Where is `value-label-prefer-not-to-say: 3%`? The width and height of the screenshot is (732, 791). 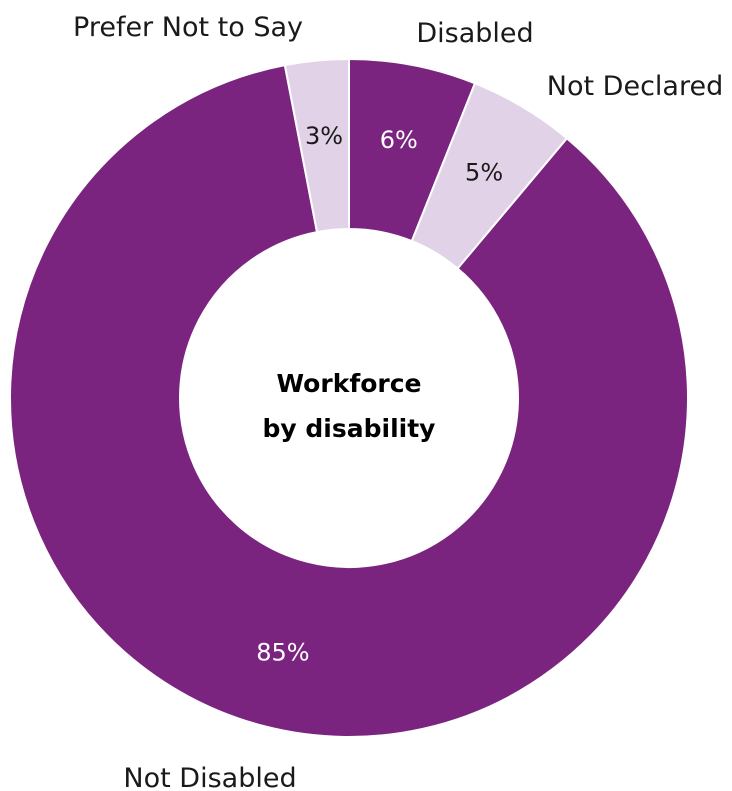 value-label-prefer-not-to-say: 3% is located at coordinates (324, 136).